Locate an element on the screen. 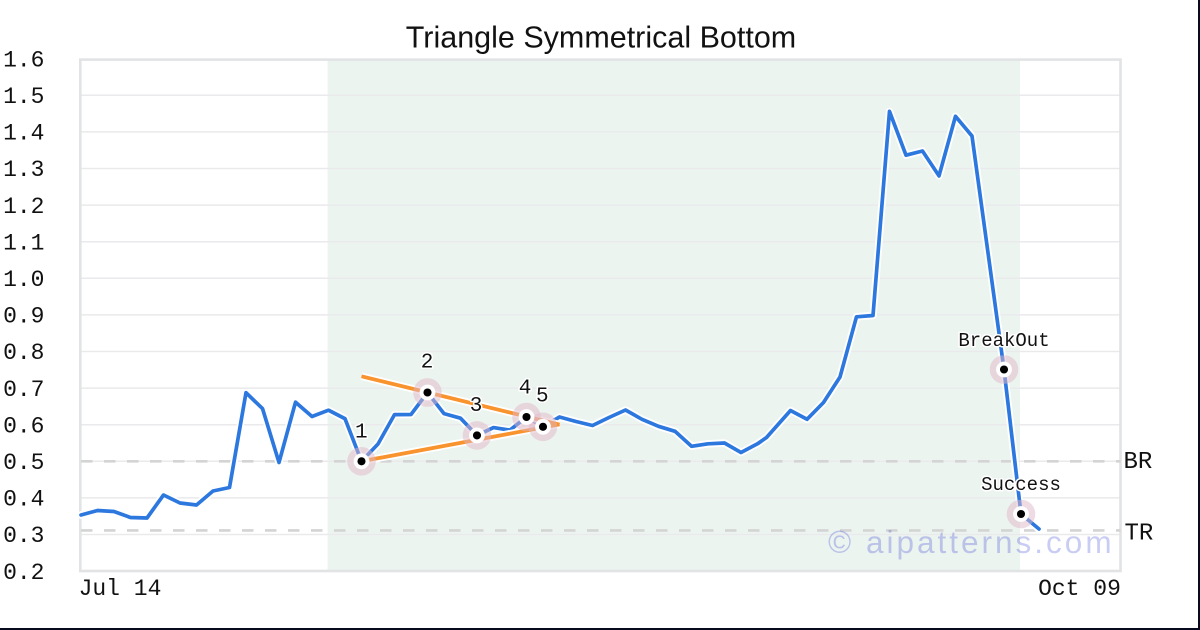  svg-text: 1.2 is located at coordinates (23, 207).